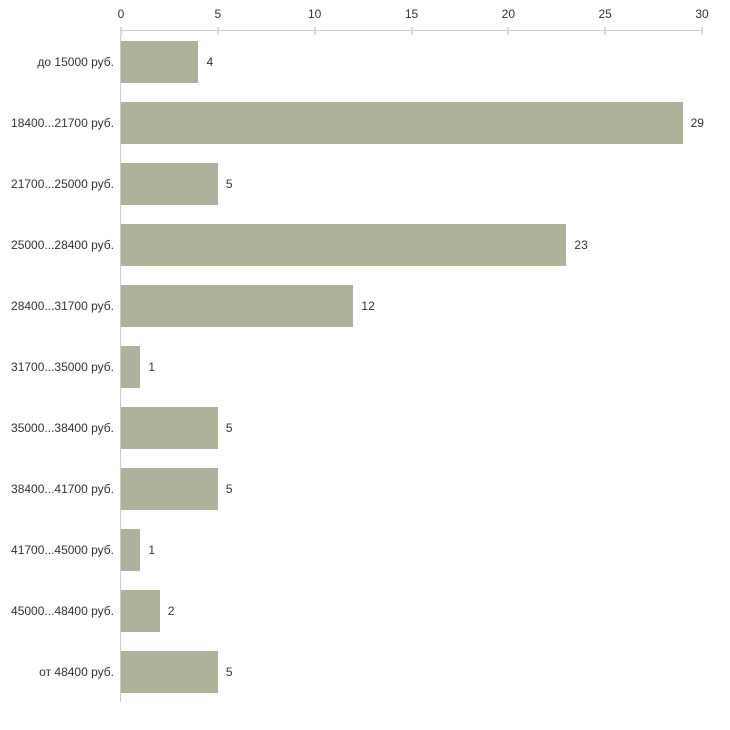 The image size is (730, 730). Describe the element at coordinates (370, 671) in the screenshot. I see `chart-row: от 48400 руб. 5` at that location.